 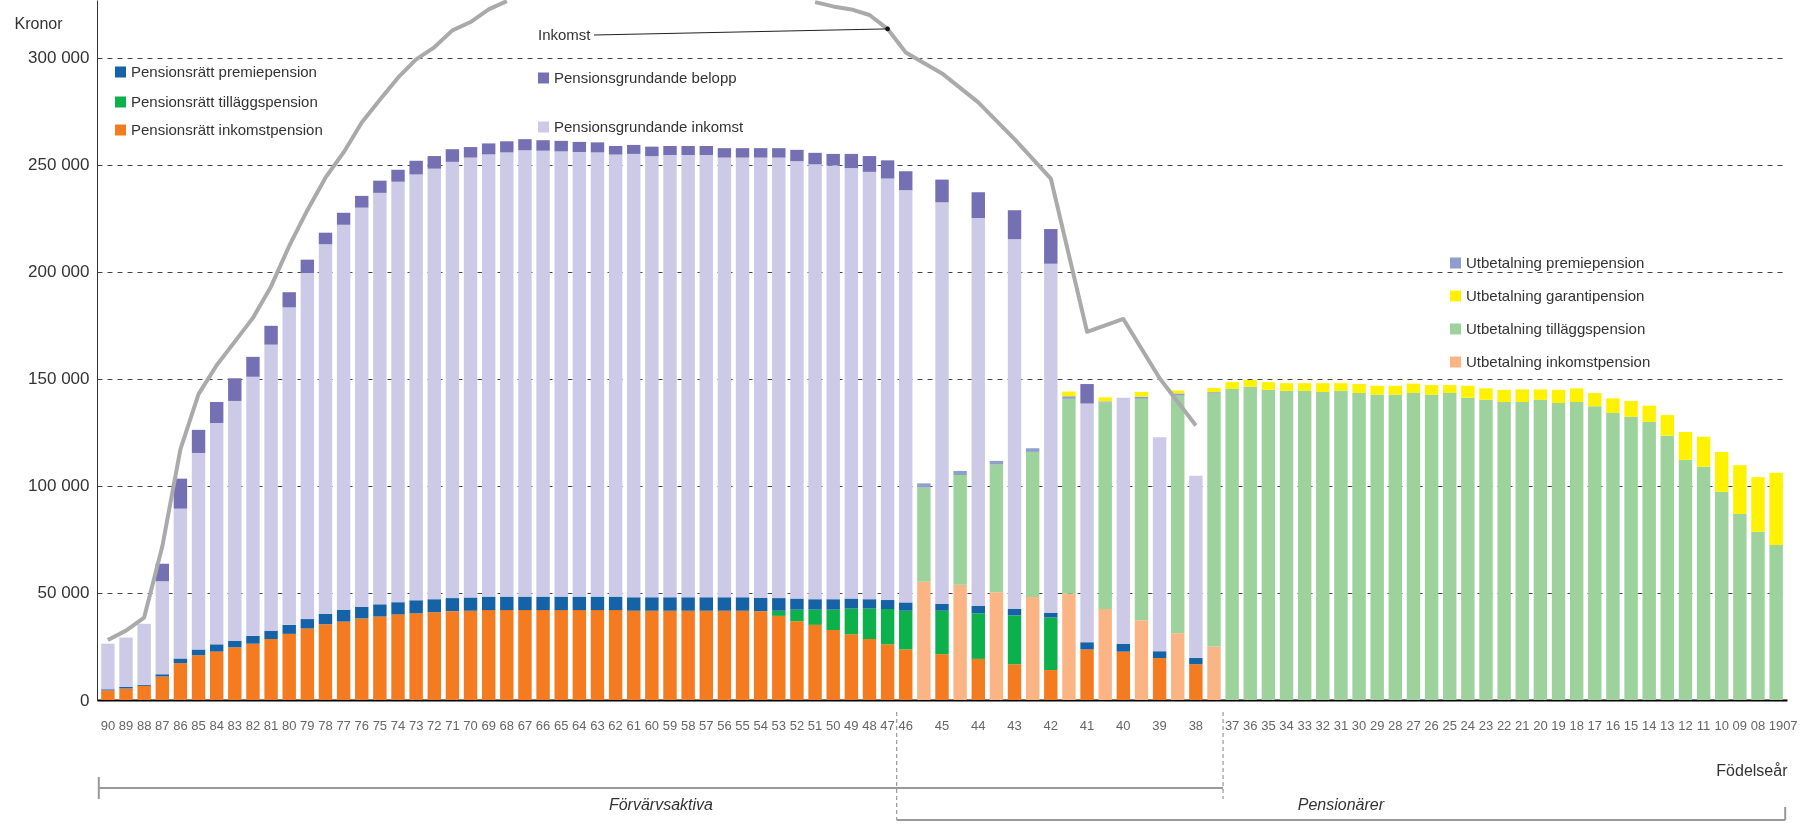 What do you see at coordinates (1341, 725) in the screenshot?
I see `x-tick-label: 31` at bounding box center [1341, 725].